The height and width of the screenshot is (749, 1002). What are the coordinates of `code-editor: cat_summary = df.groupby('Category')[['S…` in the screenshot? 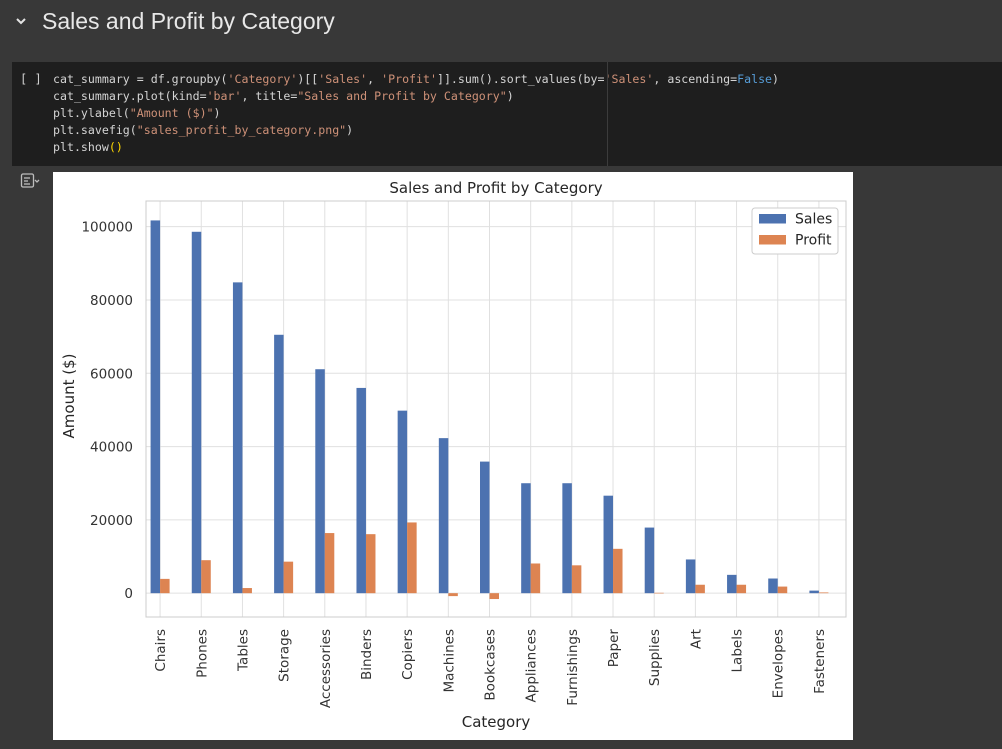 It's located at (416, 113).